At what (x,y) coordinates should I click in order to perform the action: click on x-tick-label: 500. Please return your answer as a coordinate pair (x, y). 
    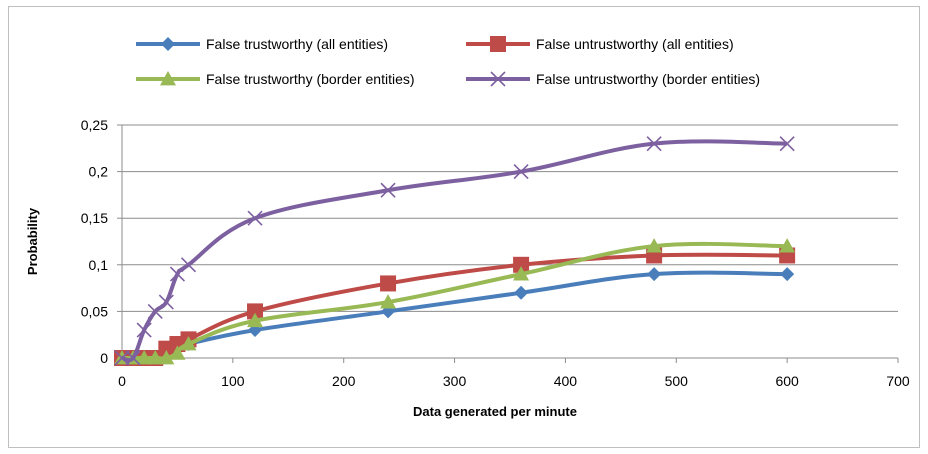
    Looking at the image, I should click on (677, 381).